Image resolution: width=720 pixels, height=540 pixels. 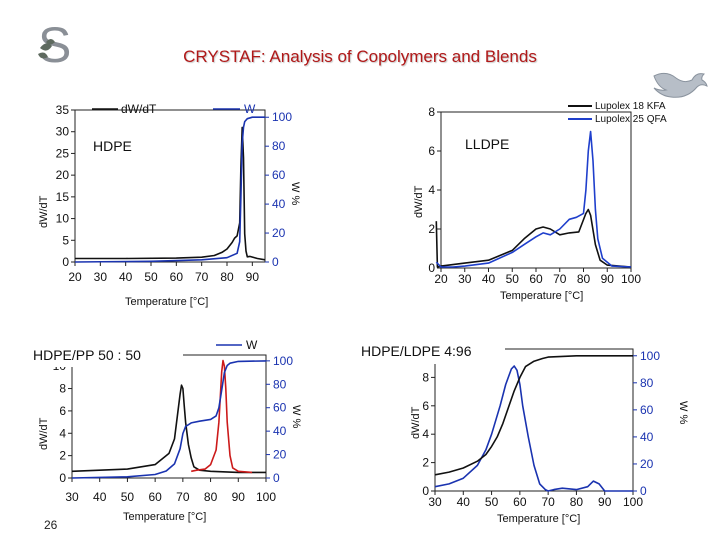 I want to click on logo: S, so click(x=55, y=45).